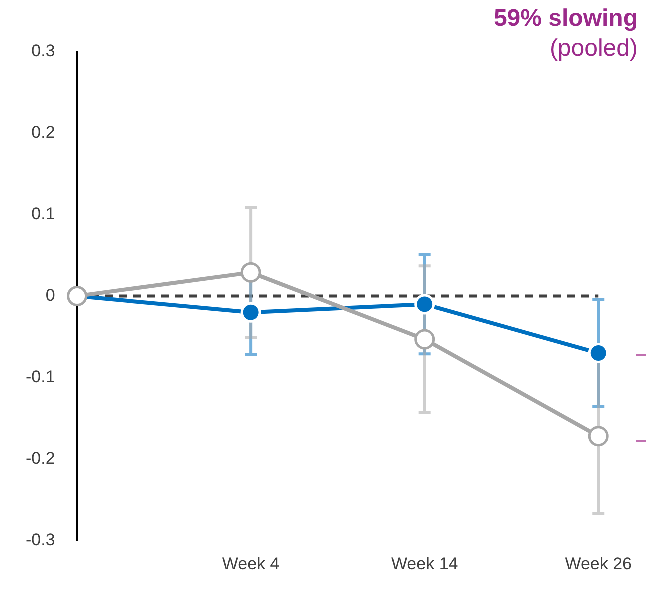 This screenshot has height=593, width=646. Describe the element at coordinates (44, 214) in the screenshot. I see `y-tick-label: 0.1` at that location.